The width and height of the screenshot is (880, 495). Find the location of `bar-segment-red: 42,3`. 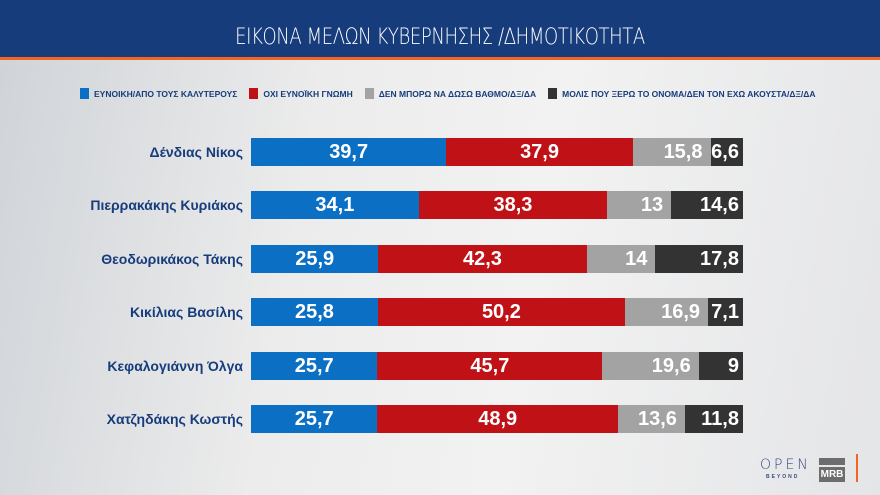

bar-segment-red: 42,3 is located at coordinates (482, 259).